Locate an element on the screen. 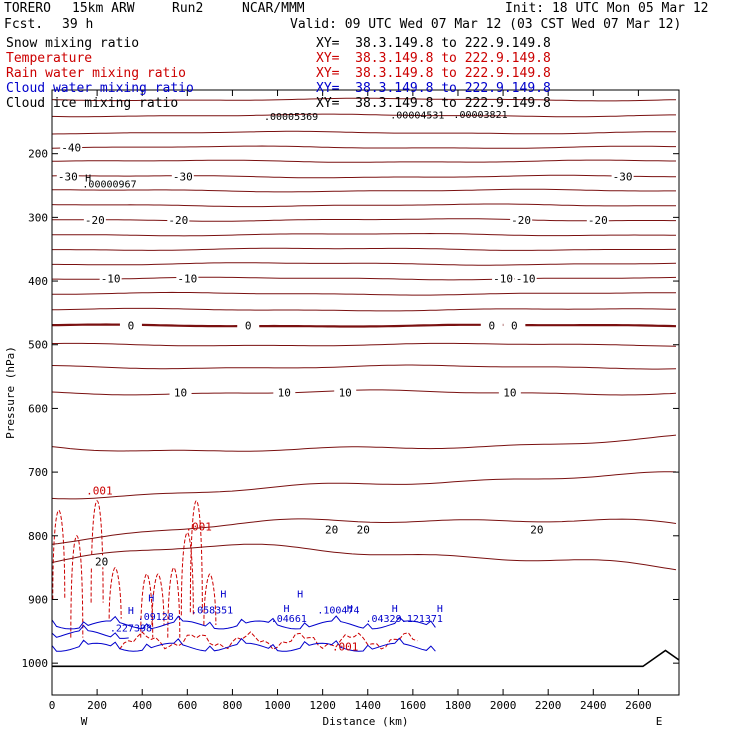 Image resolution: width=740 pixels, height=740 pixels. y-tick-label: 1000 is located at coordinates (35, 663).